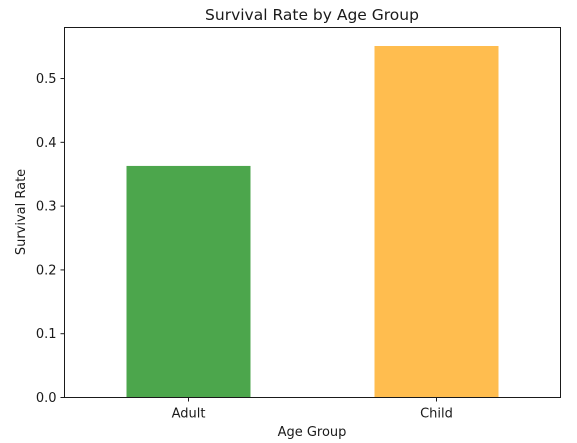  Describe the element at coordinates (312, 409) in the screenshot. I see `x-axis-ticks: Adult Child` at that location.